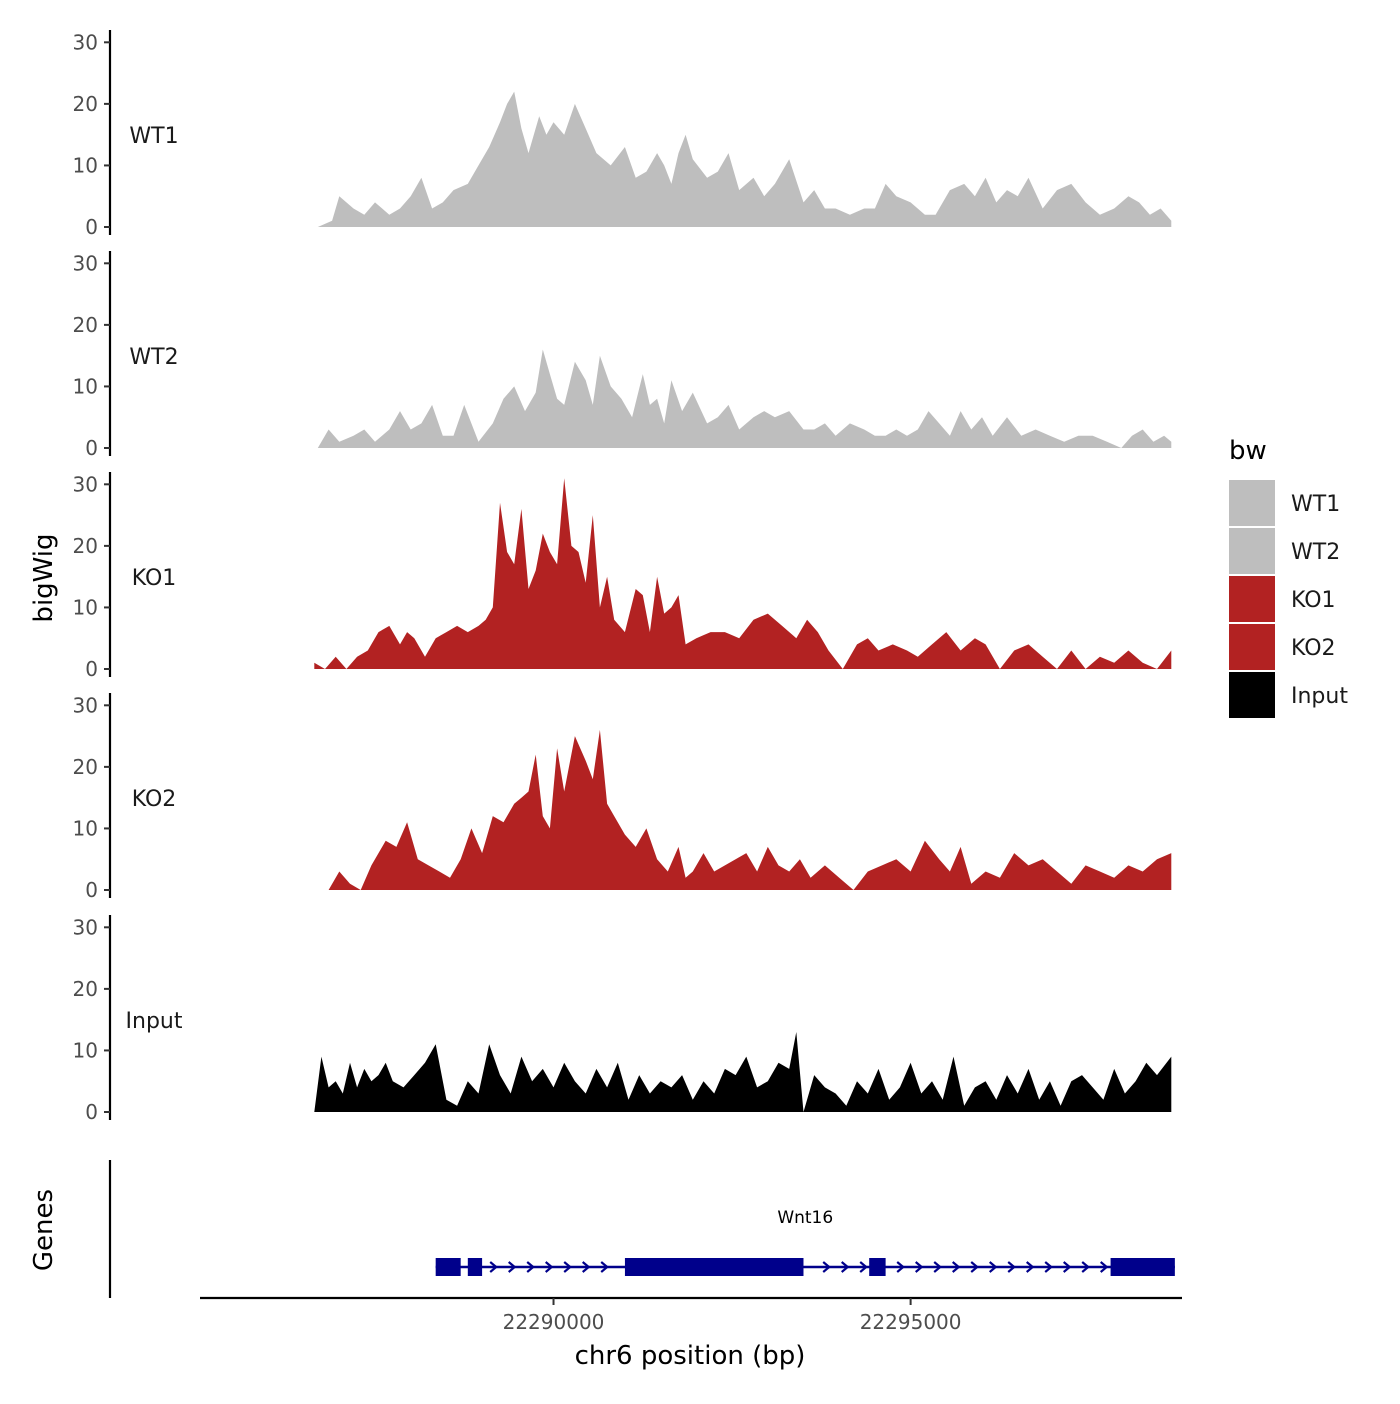 The height and width of the screenshot is (1404, 1400). What do you see at coordinates (153, 357) in the screenshot?
I see `track-label: WT2` at bounding box center [153, 357].